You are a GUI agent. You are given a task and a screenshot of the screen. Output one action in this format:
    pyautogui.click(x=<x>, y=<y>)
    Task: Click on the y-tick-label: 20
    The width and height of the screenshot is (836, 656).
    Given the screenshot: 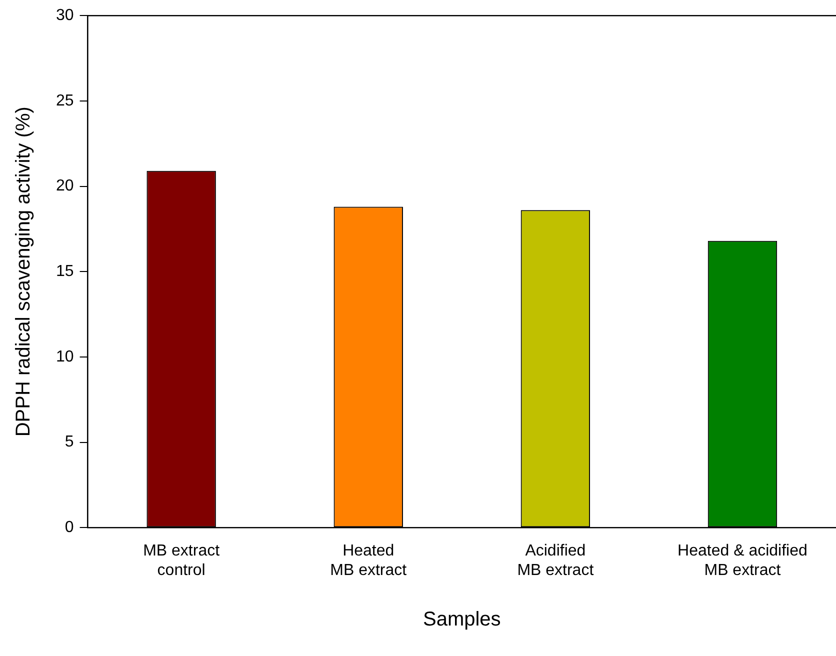 What is the action you would take?
    pyautogui.click(x=65, y=186)
    